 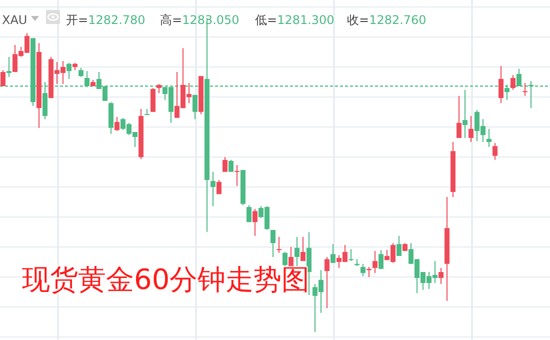 I want to click on annotation: 低=1281.300, so click(x=294, y=20).